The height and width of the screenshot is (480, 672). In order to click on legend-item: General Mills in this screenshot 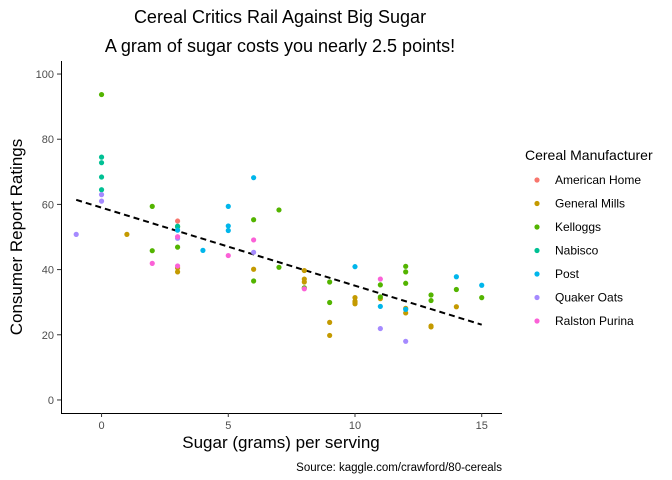, I will do `click(579, 204)`.